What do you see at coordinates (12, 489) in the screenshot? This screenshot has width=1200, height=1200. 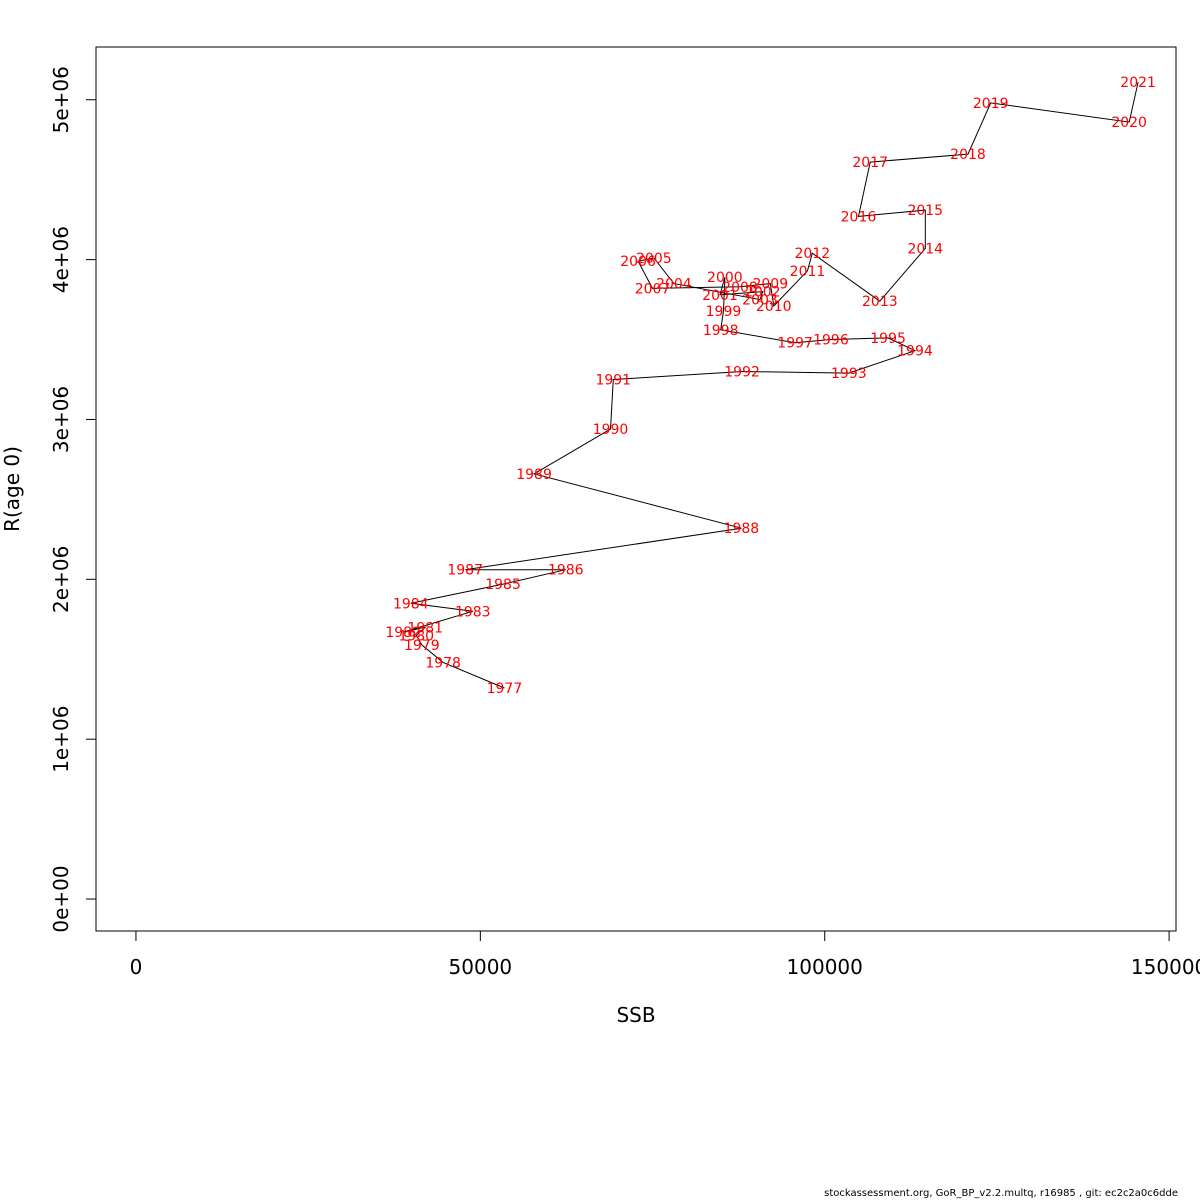 I see `y-axis-label: R(age 0)` at bounding box center [12, 489].